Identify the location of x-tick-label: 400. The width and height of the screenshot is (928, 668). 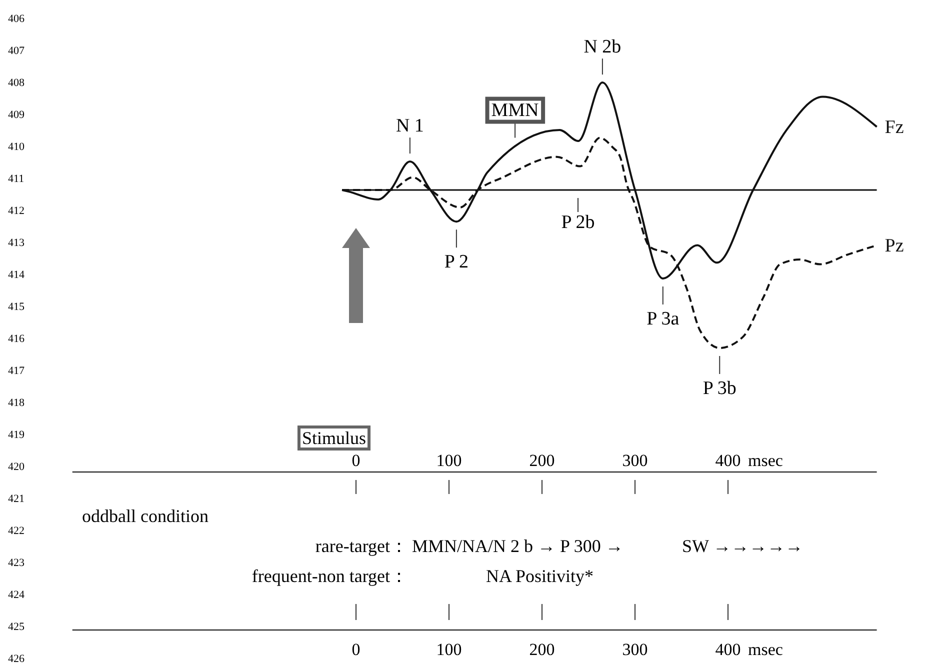
(728, 649).